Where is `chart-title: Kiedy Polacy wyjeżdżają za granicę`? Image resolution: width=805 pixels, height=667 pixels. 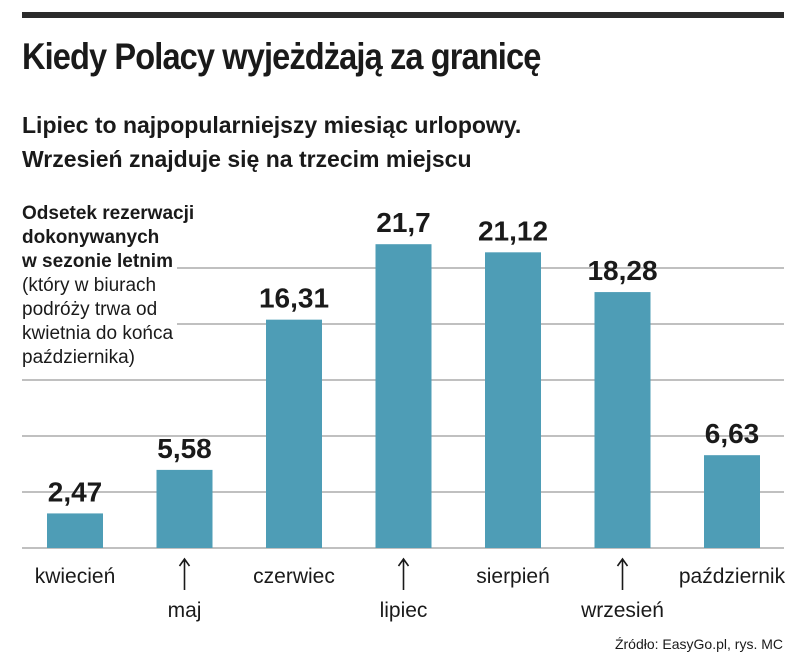
chart-title: Kiedy Polacy wyjeżdżają za granicę is located at coordinates (281, 56).